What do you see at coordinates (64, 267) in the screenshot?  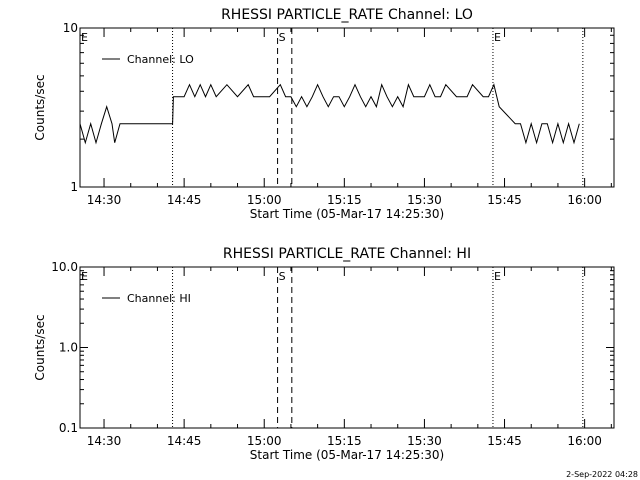 I see `panel-2-ytick-label: 10.0` at bounding box center [64, 267].